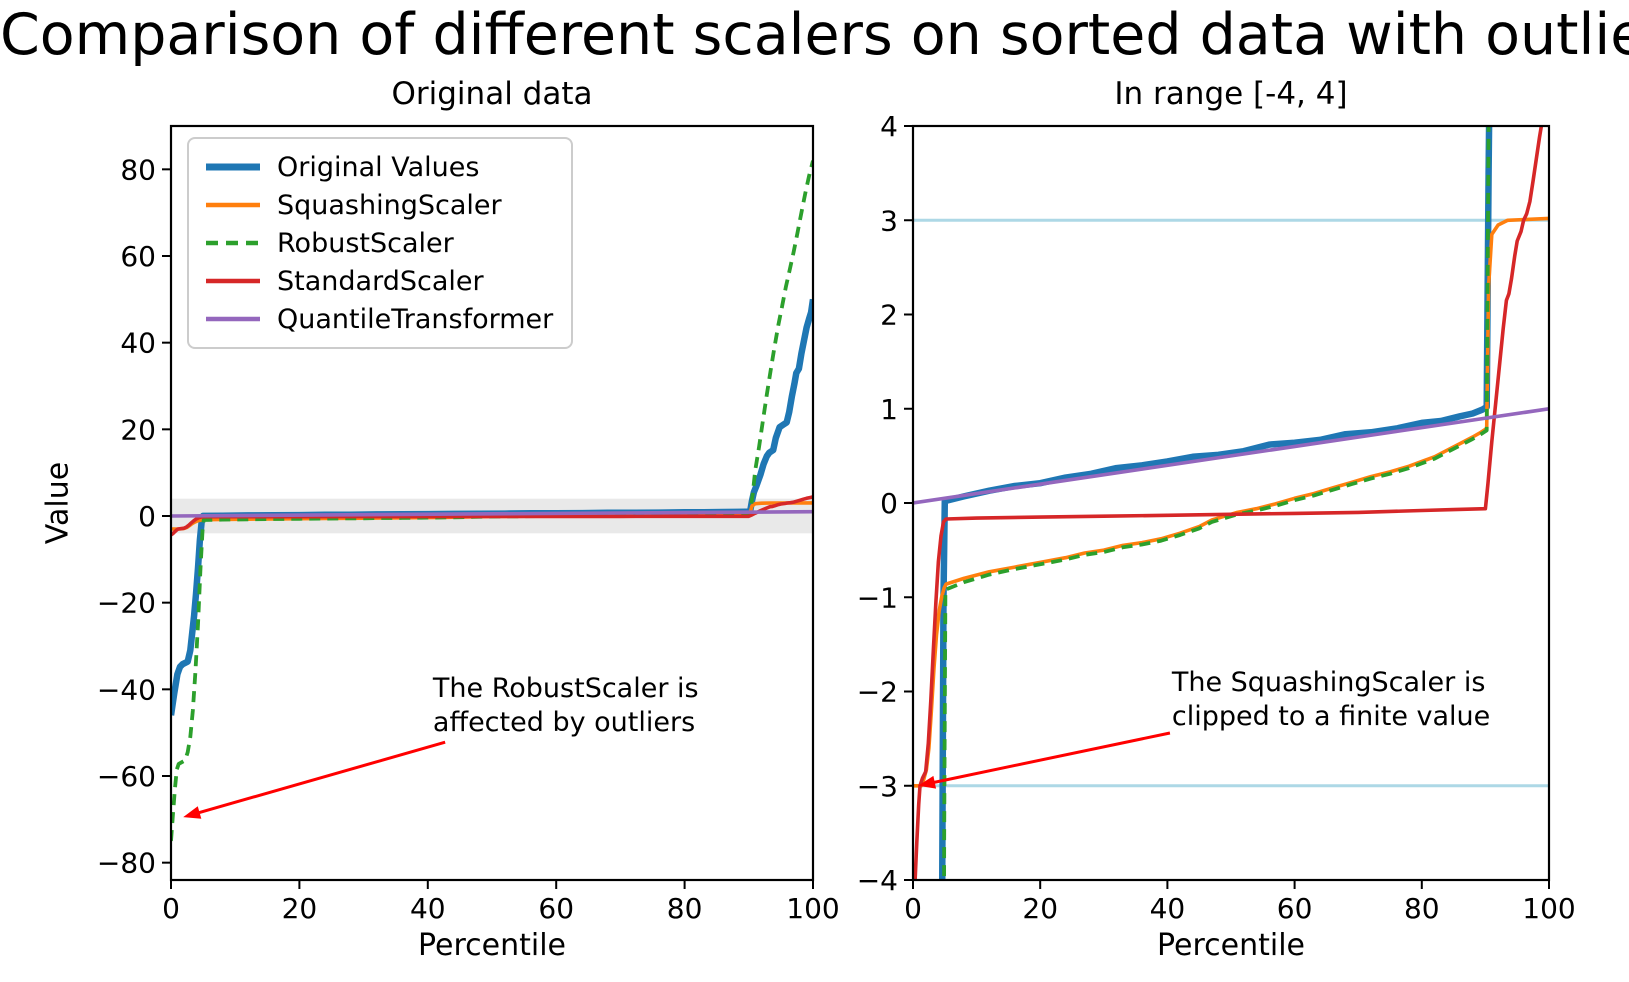  Describe the element at coordinates (1230, 945) in the screenshot. I see `right-x-axis-label: Percentile` at that location.